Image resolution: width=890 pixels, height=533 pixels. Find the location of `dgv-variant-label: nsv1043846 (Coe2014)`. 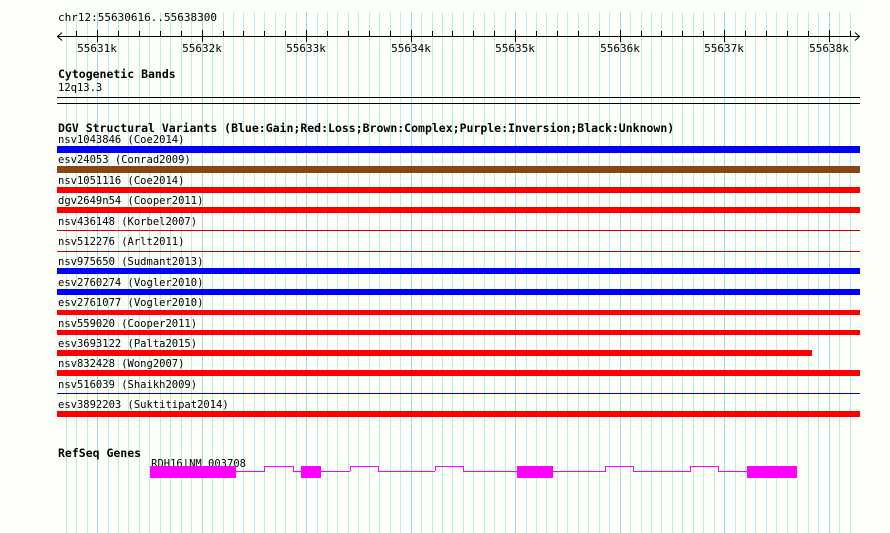

dgv-variant-label: nsv1043846 (Coe2014) is located at coordinates (121, 140).